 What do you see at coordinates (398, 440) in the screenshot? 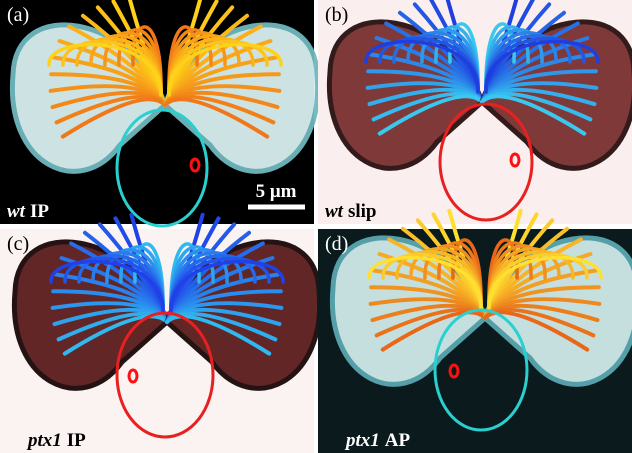
I see `condition: AP` at bounding box center [398, 440].